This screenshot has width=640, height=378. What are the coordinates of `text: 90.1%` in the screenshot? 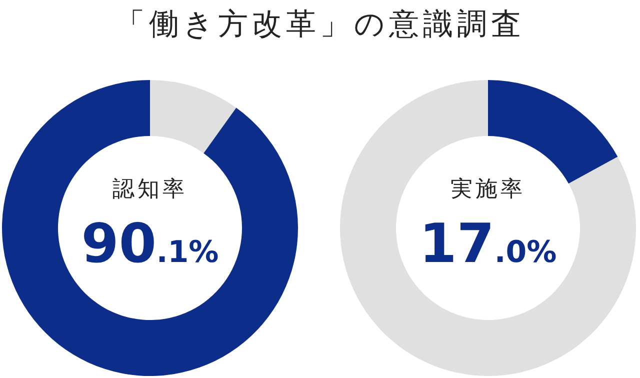 It's located at (150, 243).